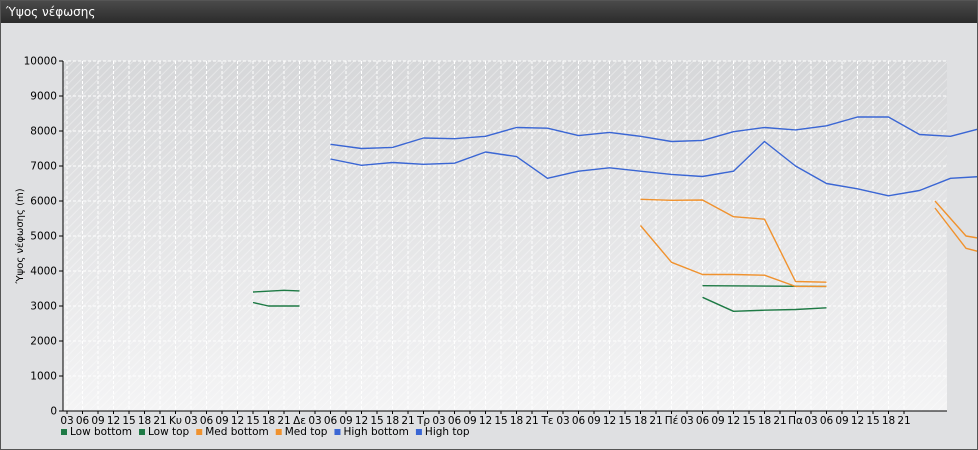 The width and height of the screenshot is (978, 450). I want to click on y-tick-label: 9000, so click(43, 97).